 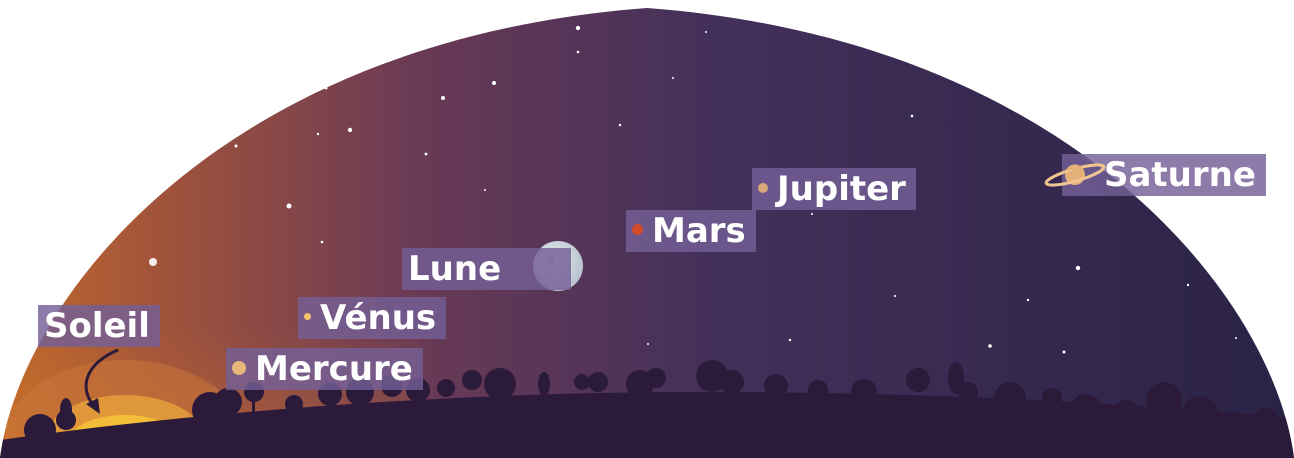 I want to click on label-venus-text: Vénus, so click(x=378, y=318).